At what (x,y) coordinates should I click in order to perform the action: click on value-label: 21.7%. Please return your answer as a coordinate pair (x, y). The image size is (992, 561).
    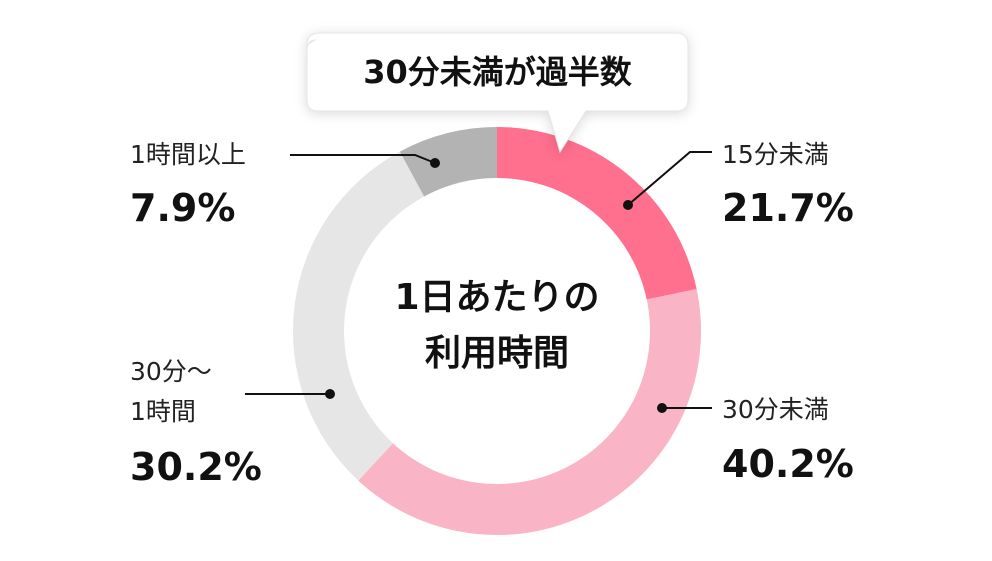
    Looking at the image, I should click on (788, 208).